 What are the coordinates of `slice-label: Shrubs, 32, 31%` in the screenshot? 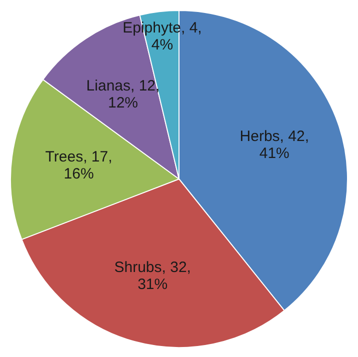 It's located at (152, 276).